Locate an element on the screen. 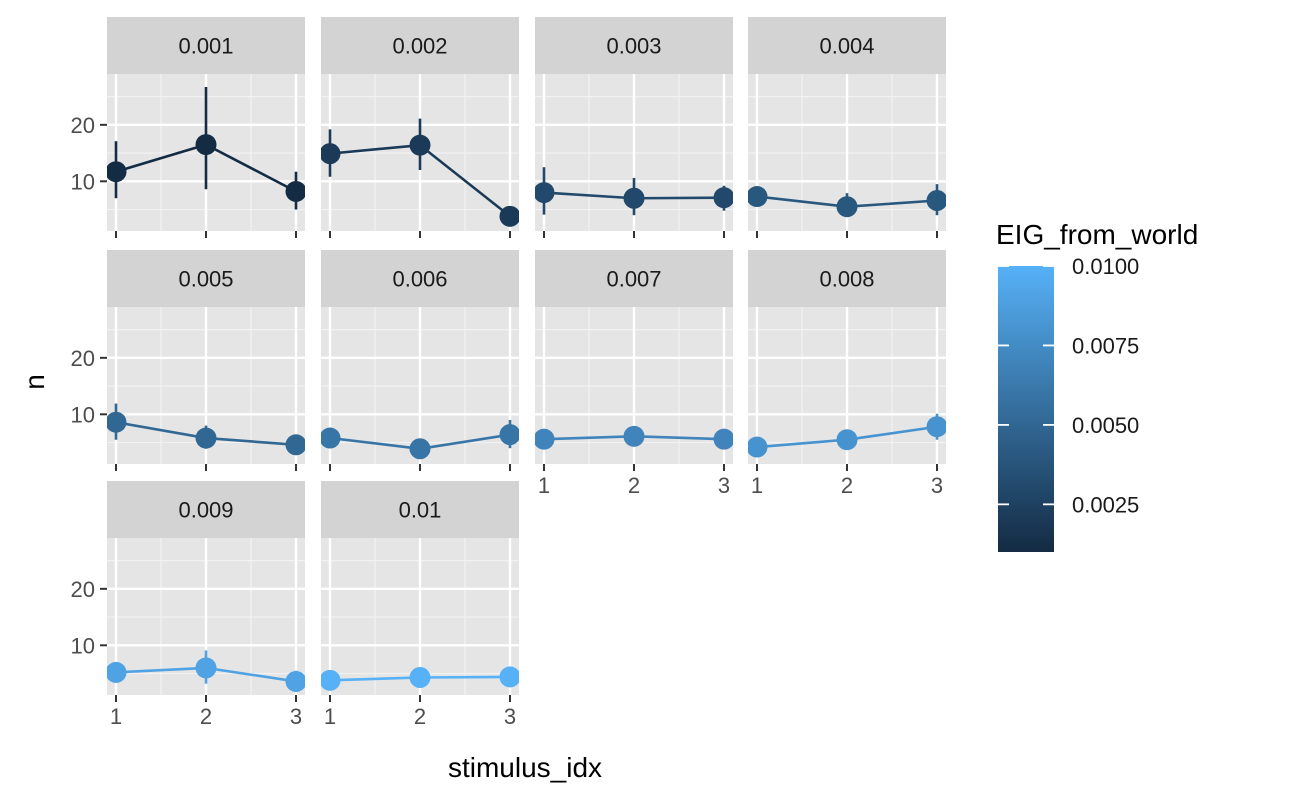 The width and height of the screenshot is (1297, 801). legend-label: 0.0025 is located at coordinates (1105, 504).